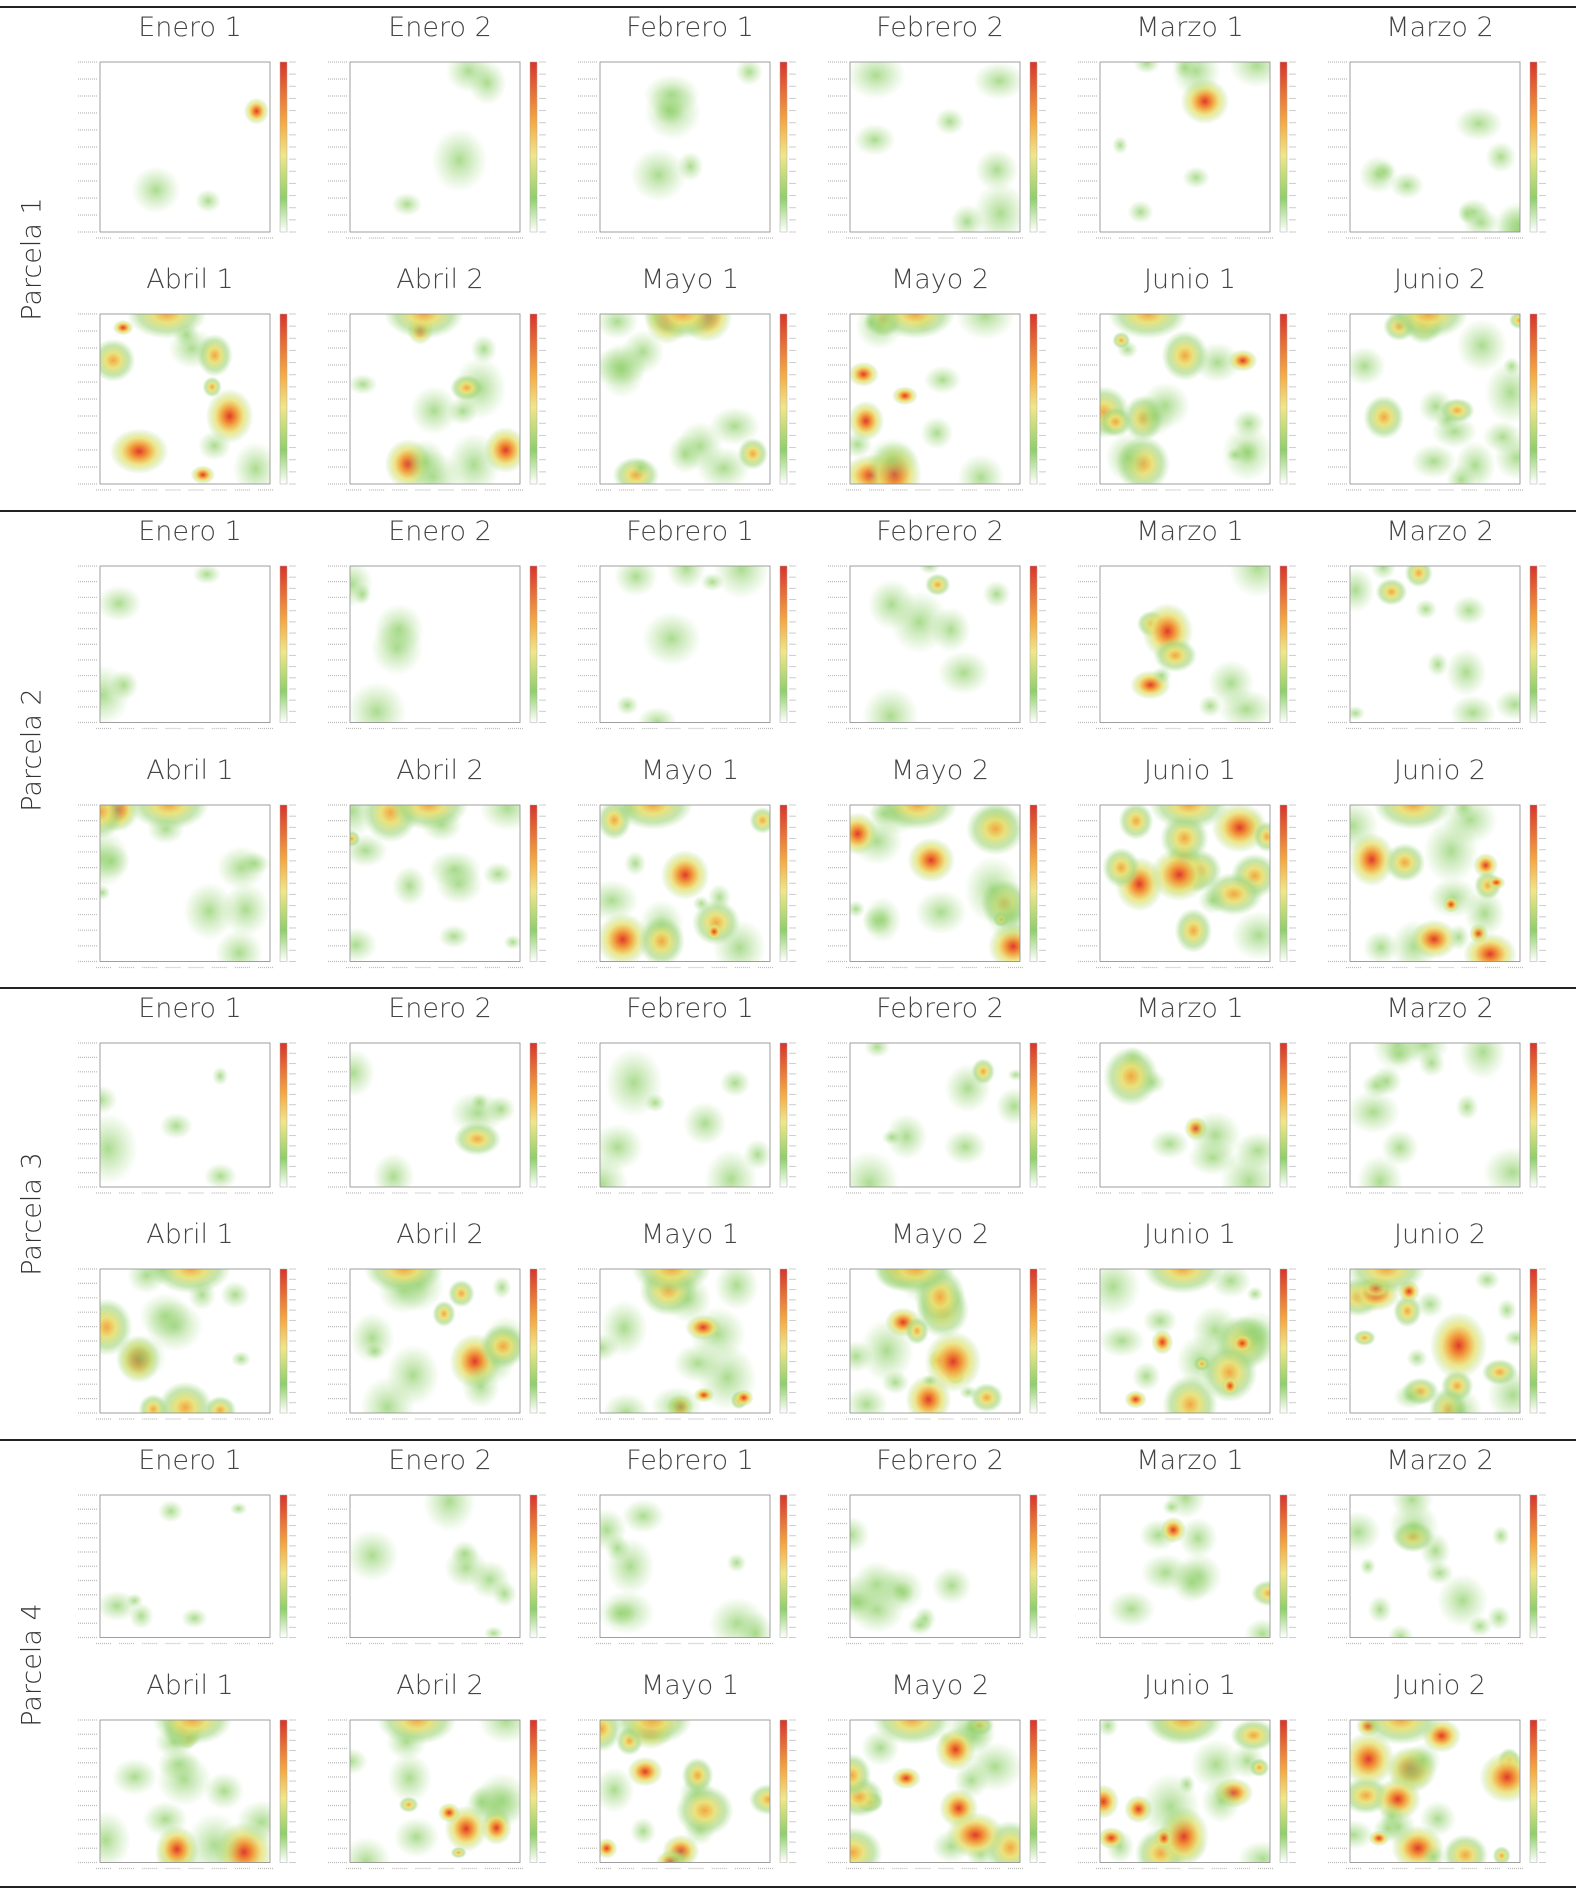  What do you see at coordinates (440, 870) in the screenshot?
I see `panel: Abril 2` at bounding box center [440, 870].